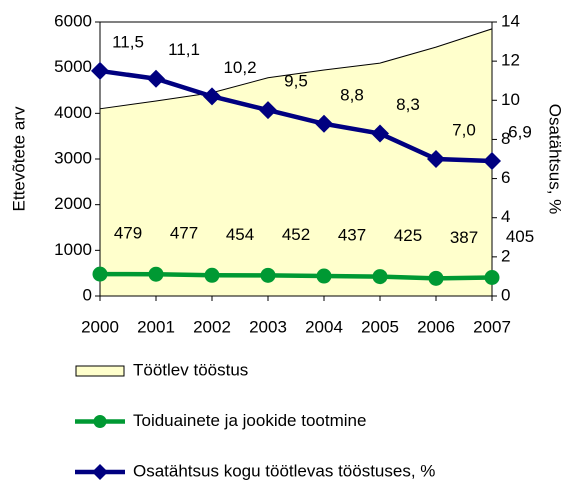  Describe the element at coordinates (73, 157) in the screenshot. I see `y-tick-label: 3000` at that location.